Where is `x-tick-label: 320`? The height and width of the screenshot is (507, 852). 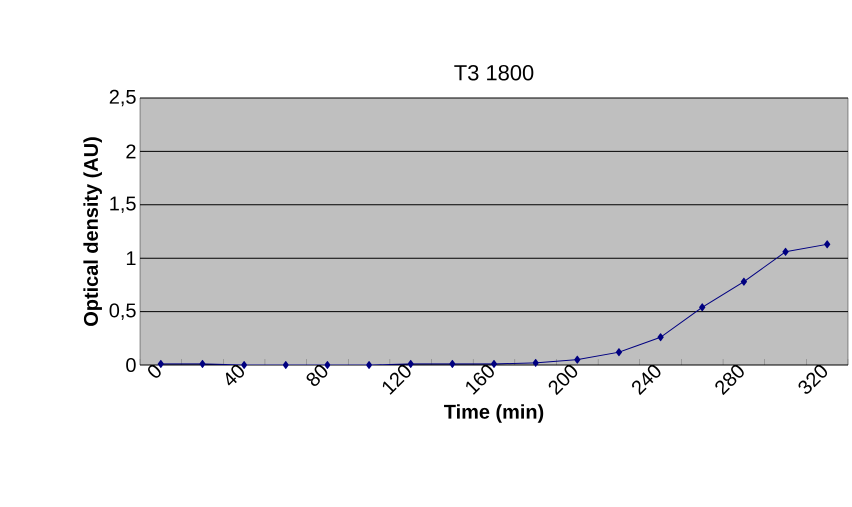
x-tick-label: 320 is located at coordinates (813, 379).